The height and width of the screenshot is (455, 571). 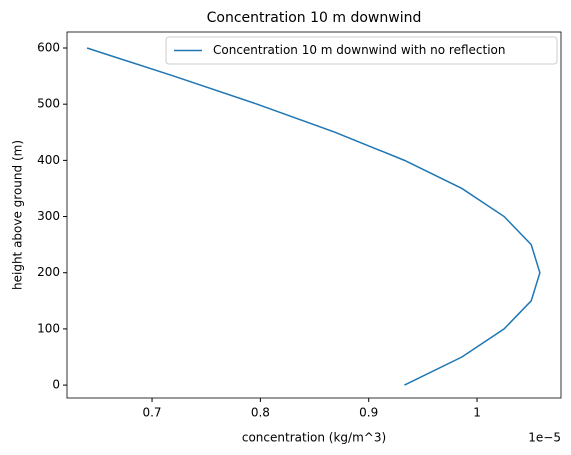 What do you see at coordinates (48, 104) in the screenshot?
I see `y-tick-label: 500` at bounding box center [48, 104].